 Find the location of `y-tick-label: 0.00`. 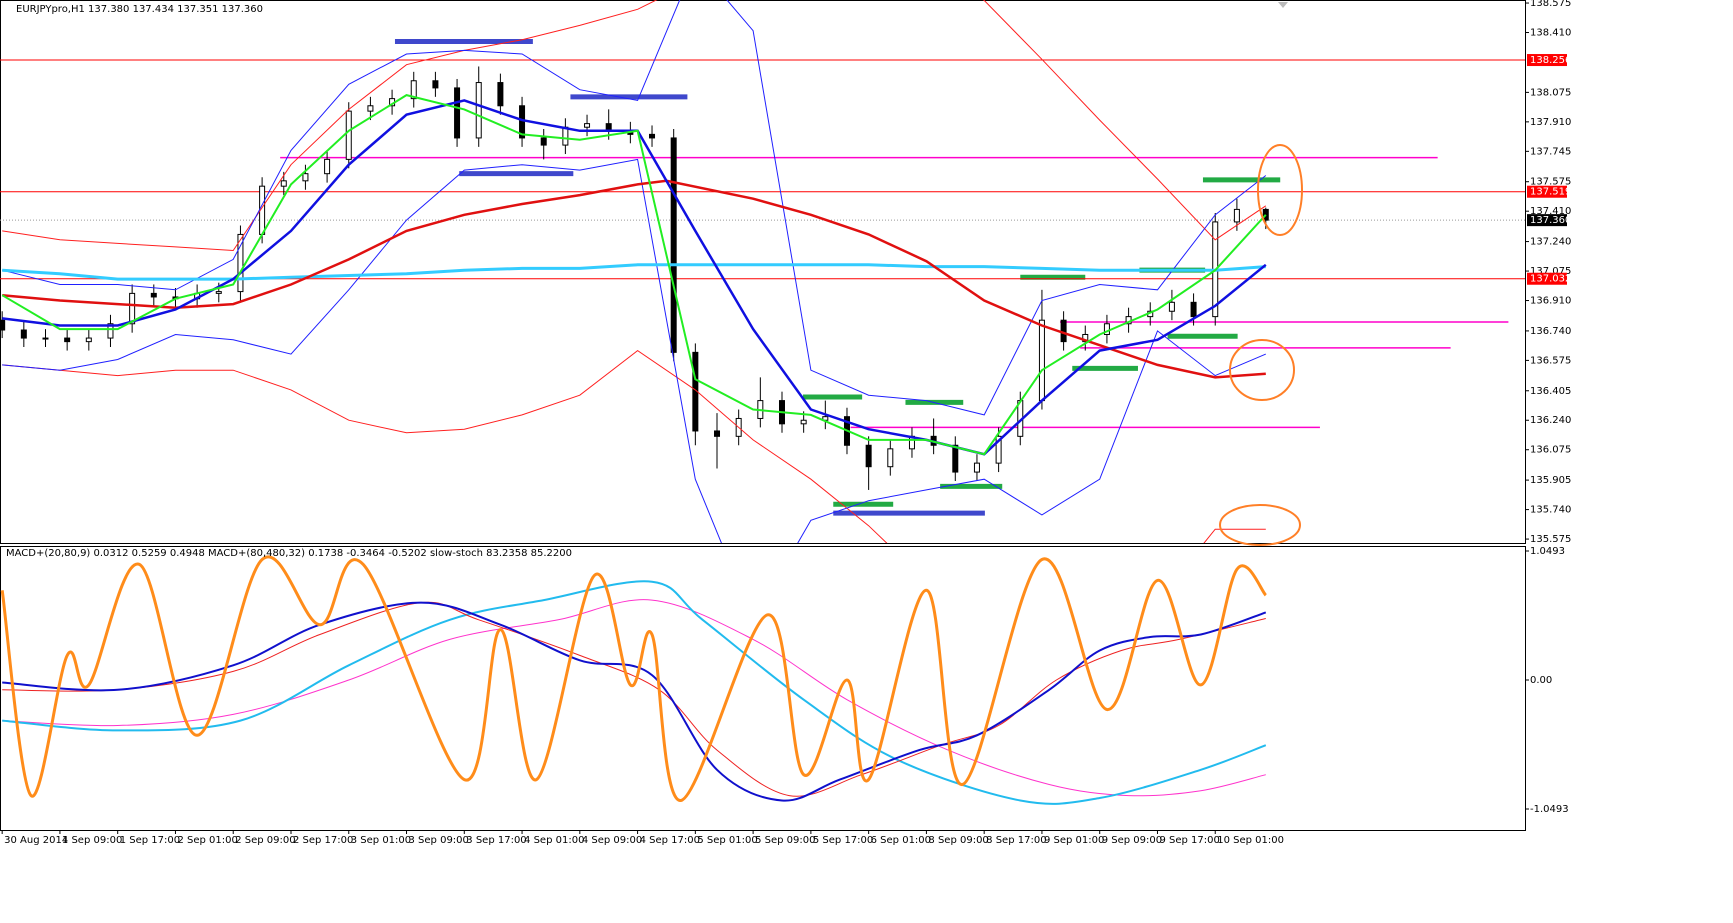

y-tick-label: 0.00 is located at coordinates (1541, 680).